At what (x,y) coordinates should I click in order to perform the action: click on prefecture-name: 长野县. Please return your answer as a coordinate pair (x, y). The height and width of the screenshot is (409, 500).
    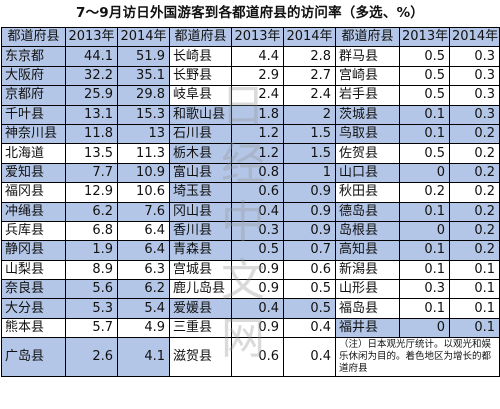
    Looking at the image, I should click on (200, 76).